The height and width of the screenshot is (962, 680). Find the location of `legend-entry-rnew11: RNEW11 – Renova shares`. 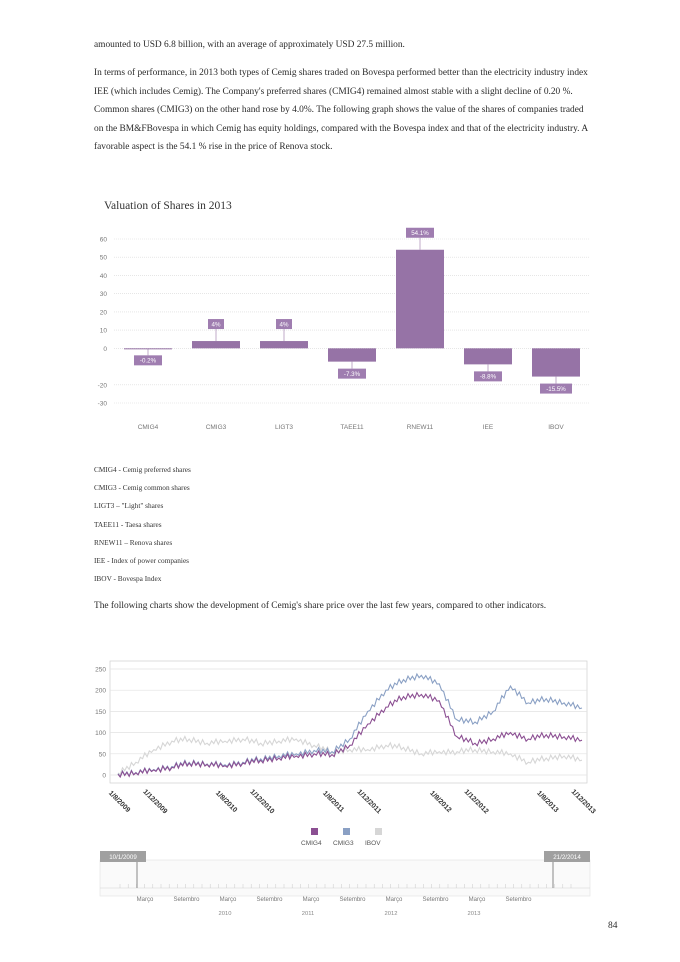

legend-entry-rnew11: RNEW11 – Renova shares is located at coordinates (133, 542).